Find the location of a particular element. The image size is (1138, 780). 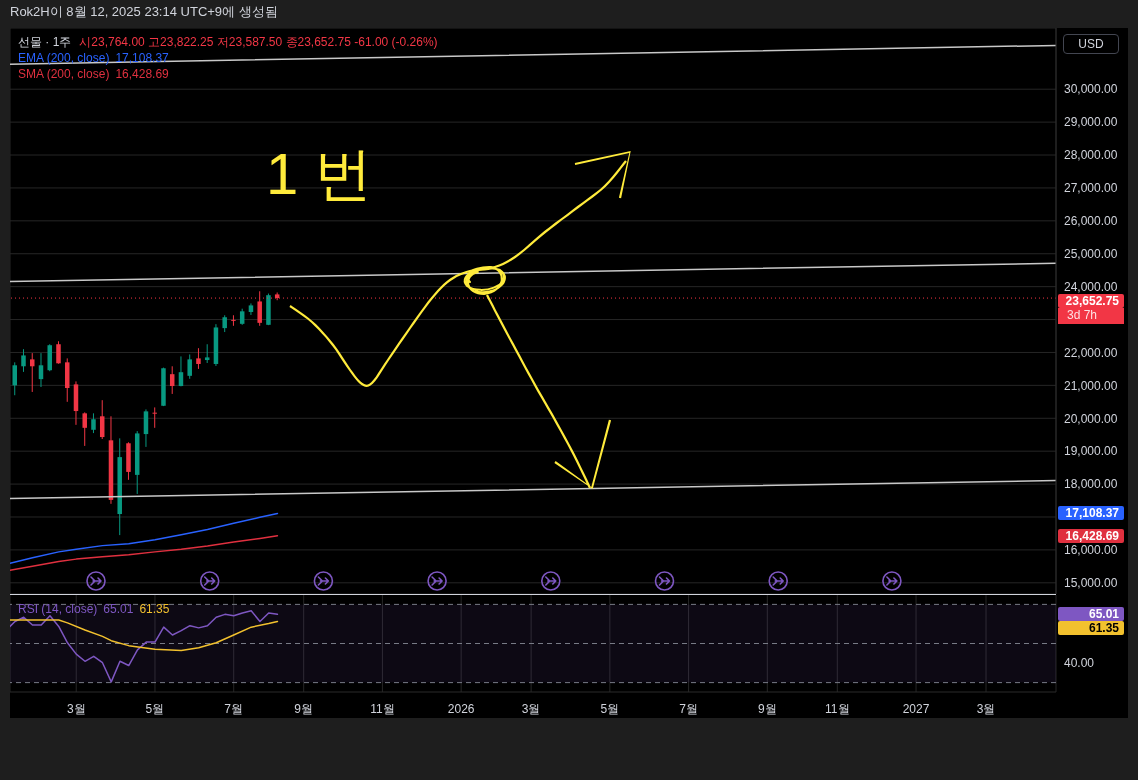

y-axis-title: USD is located at coordinates (1091, 44).